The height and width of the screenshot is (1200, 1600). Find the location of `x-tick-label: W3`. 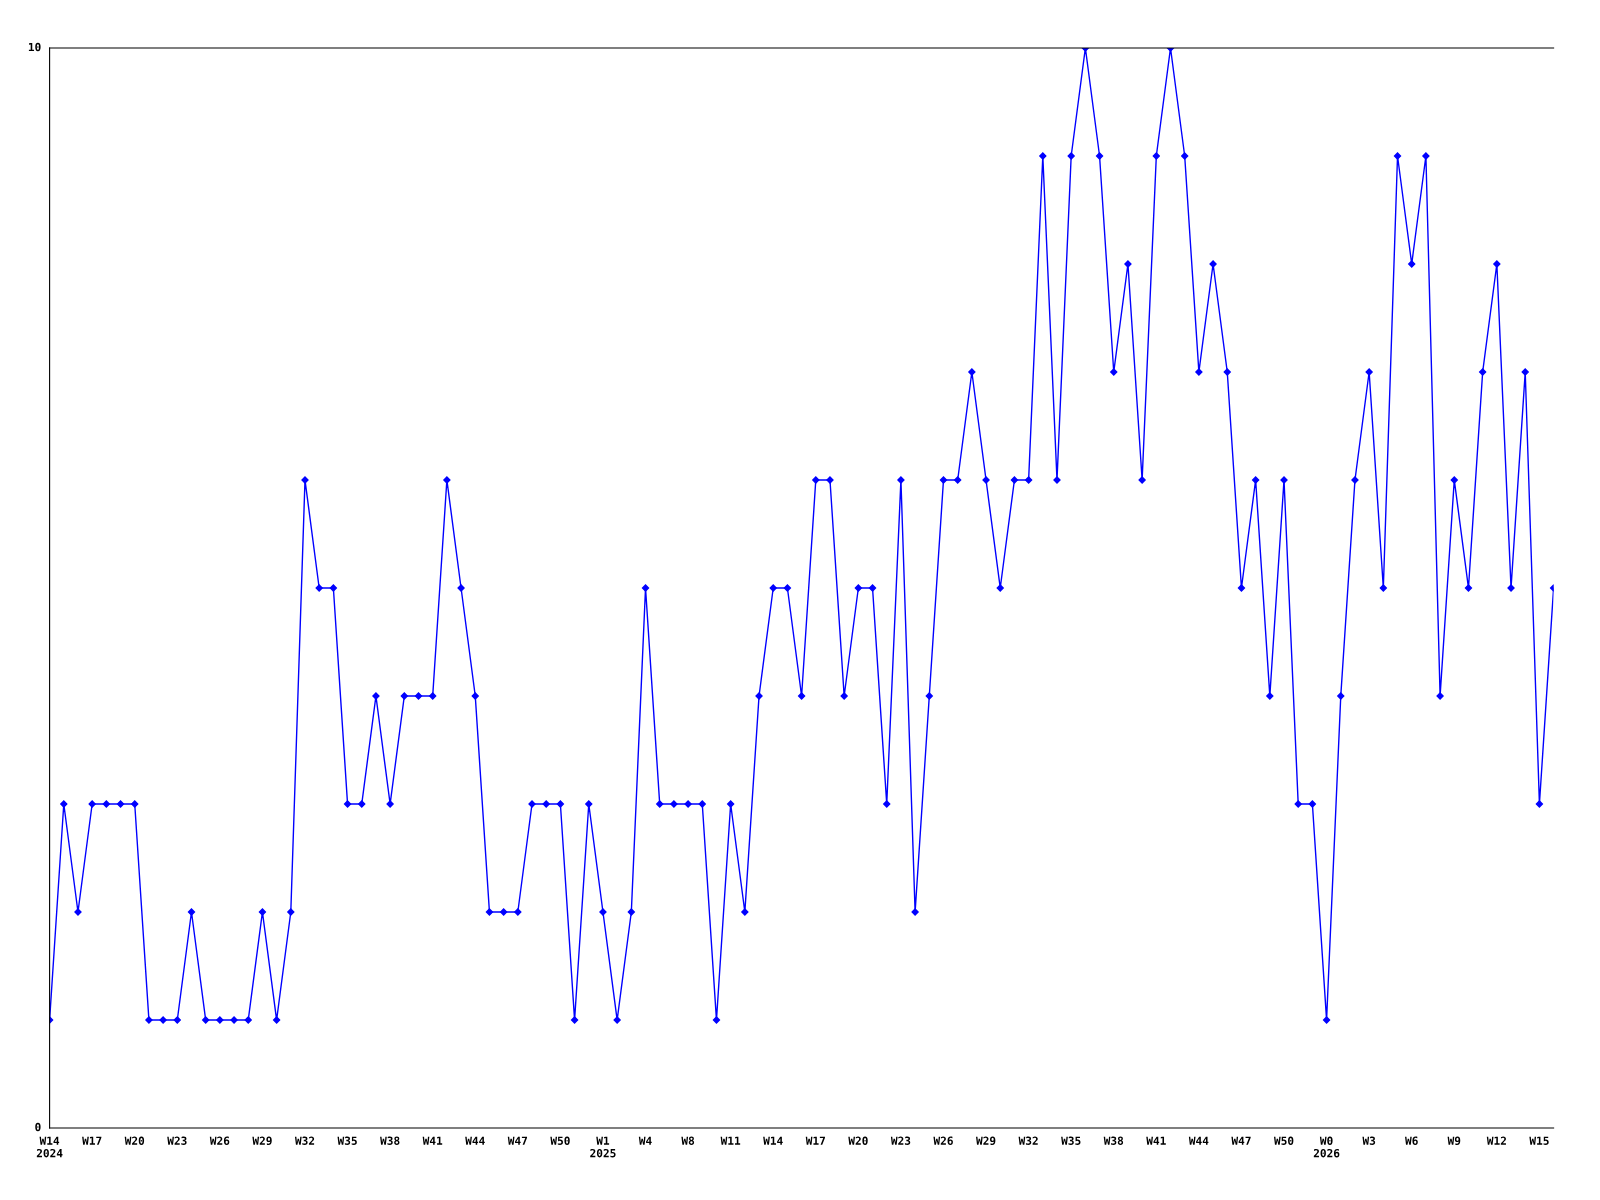

x-tick-label: W3 is located at coordinates (1369, 1140).